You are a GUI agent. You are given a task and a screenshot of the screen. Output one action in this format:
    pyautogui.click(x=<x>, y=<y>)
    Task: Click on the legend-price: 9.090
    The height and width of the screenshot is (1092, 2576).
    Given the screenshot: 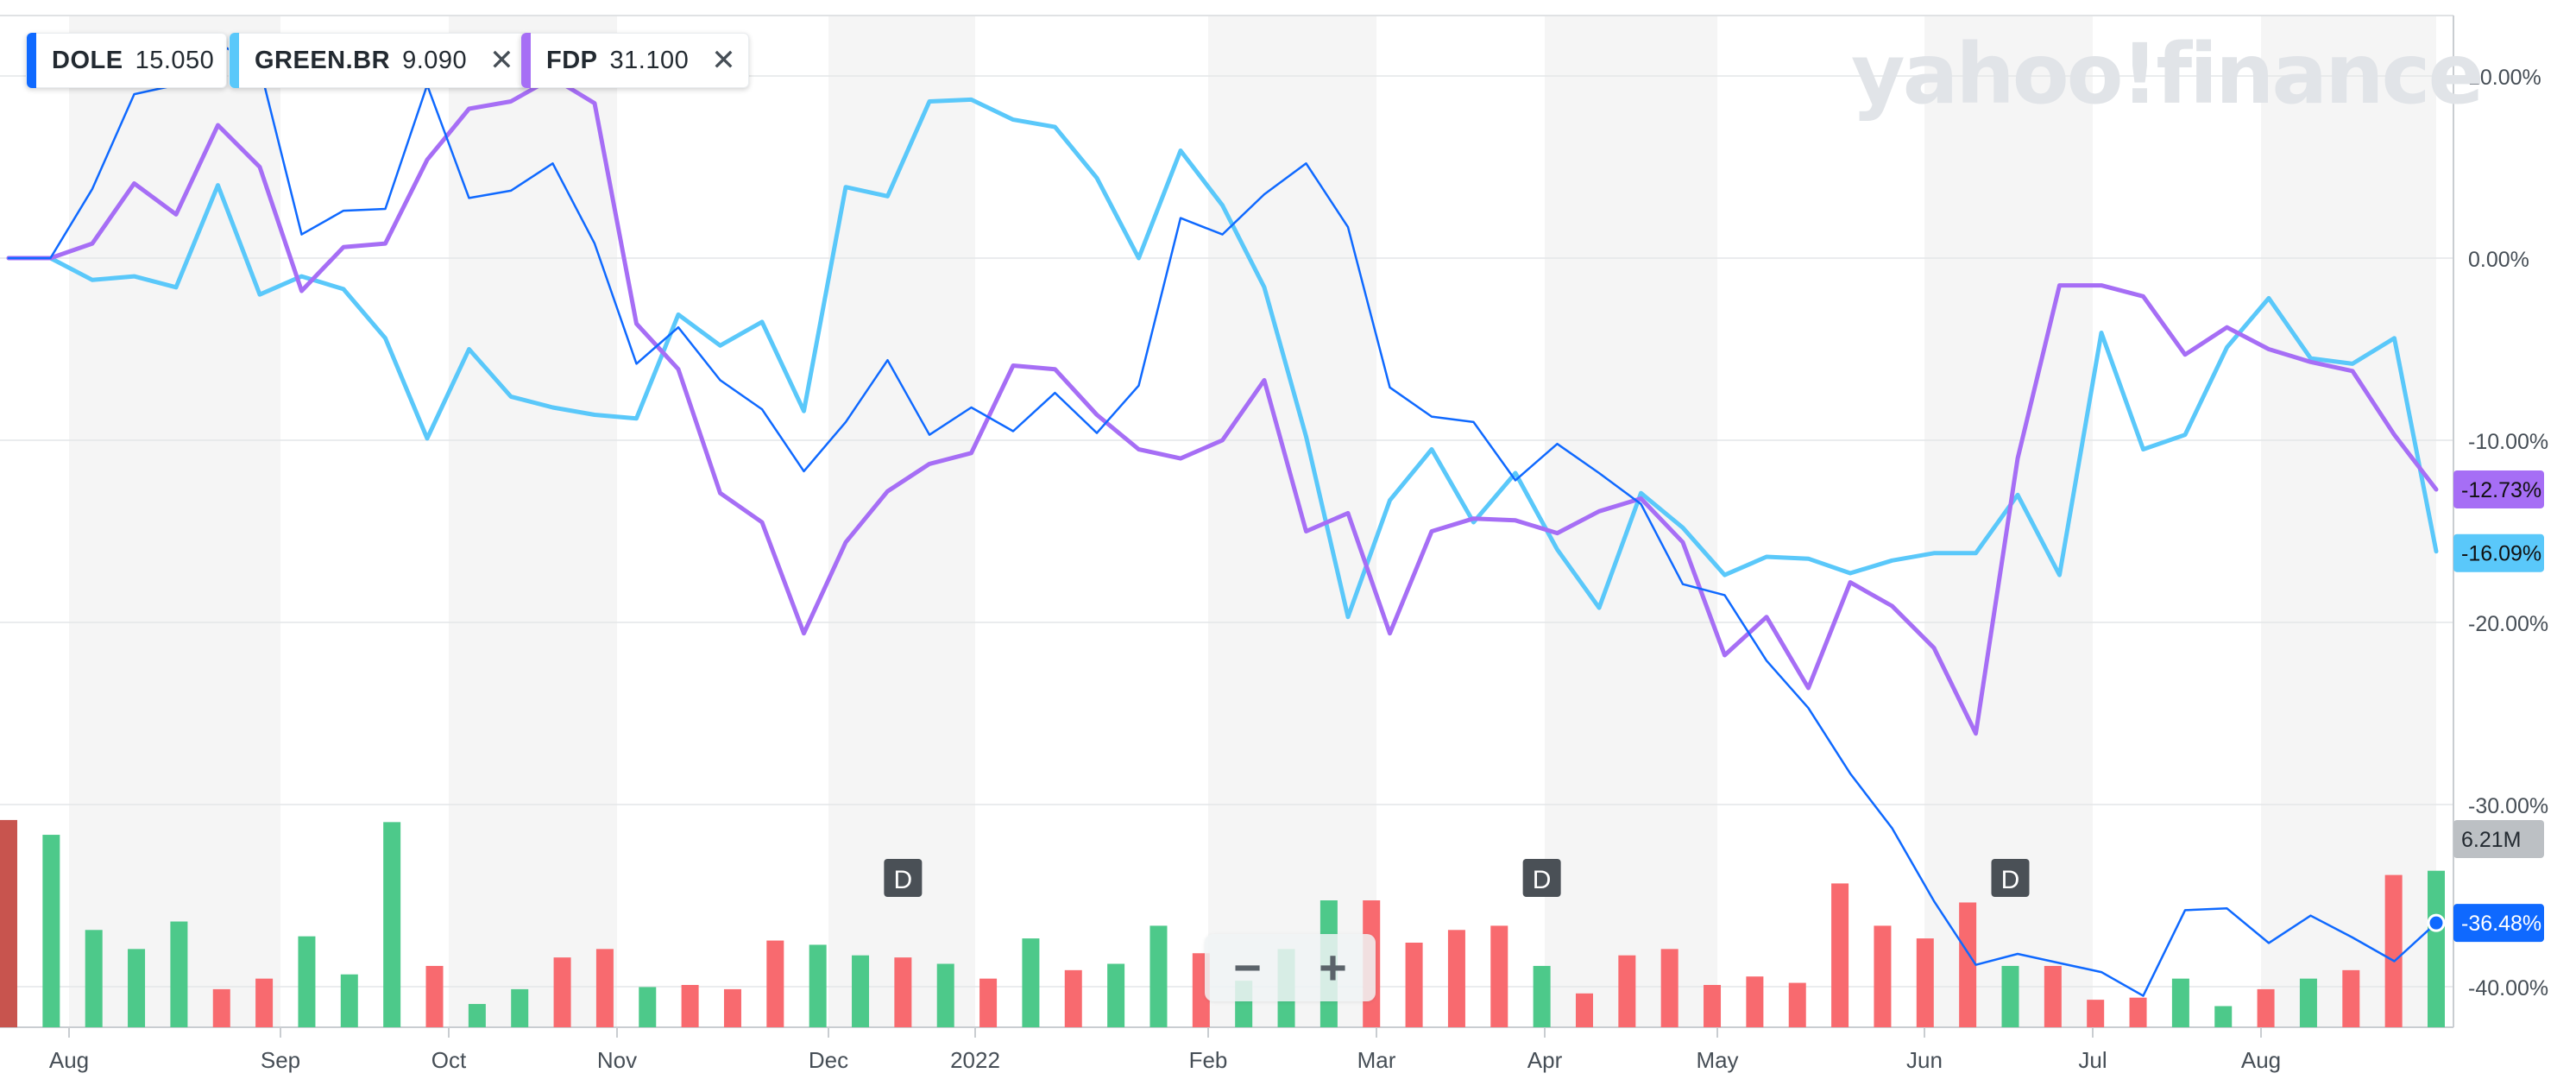 What is the action you would take?
    pyautogui.click(x=435, y=60)
    